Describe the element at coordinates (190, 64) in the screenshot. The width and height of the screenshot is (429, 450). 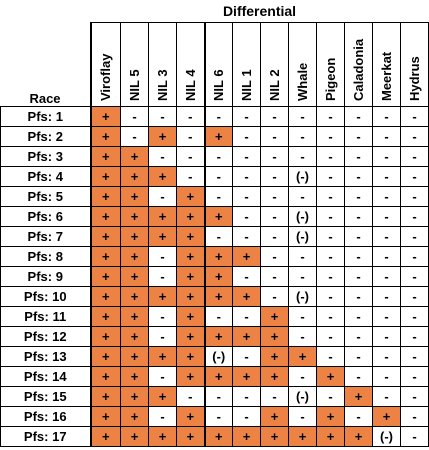
I see `column-header: NIL 4` at that location.